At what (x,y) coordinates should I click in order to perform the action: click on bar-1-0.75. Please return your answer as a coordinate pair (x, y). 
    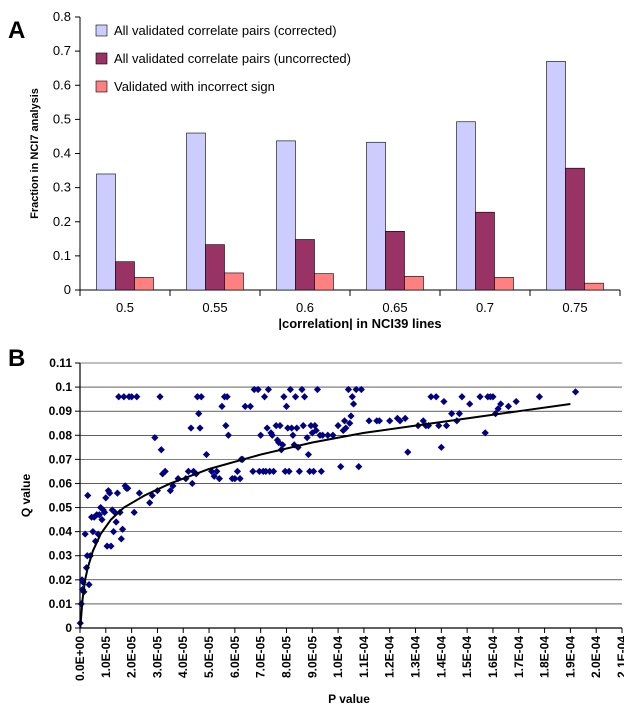
    Looking at the image, I should click on (556, 176).